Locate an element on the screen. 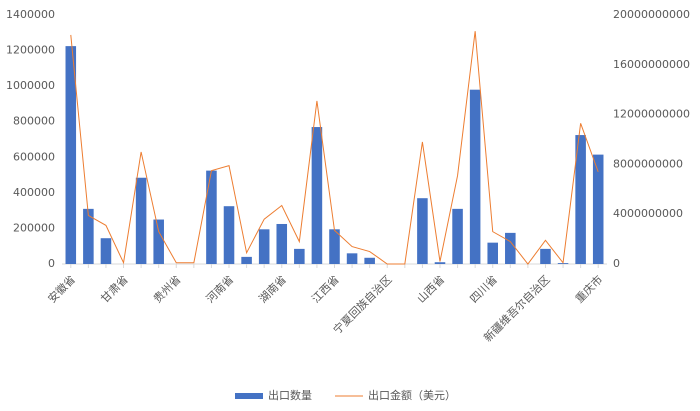 The width and height of the screenshot is (700, 411). y-tick-label: 1000000 is located at coordinates (30, 85).